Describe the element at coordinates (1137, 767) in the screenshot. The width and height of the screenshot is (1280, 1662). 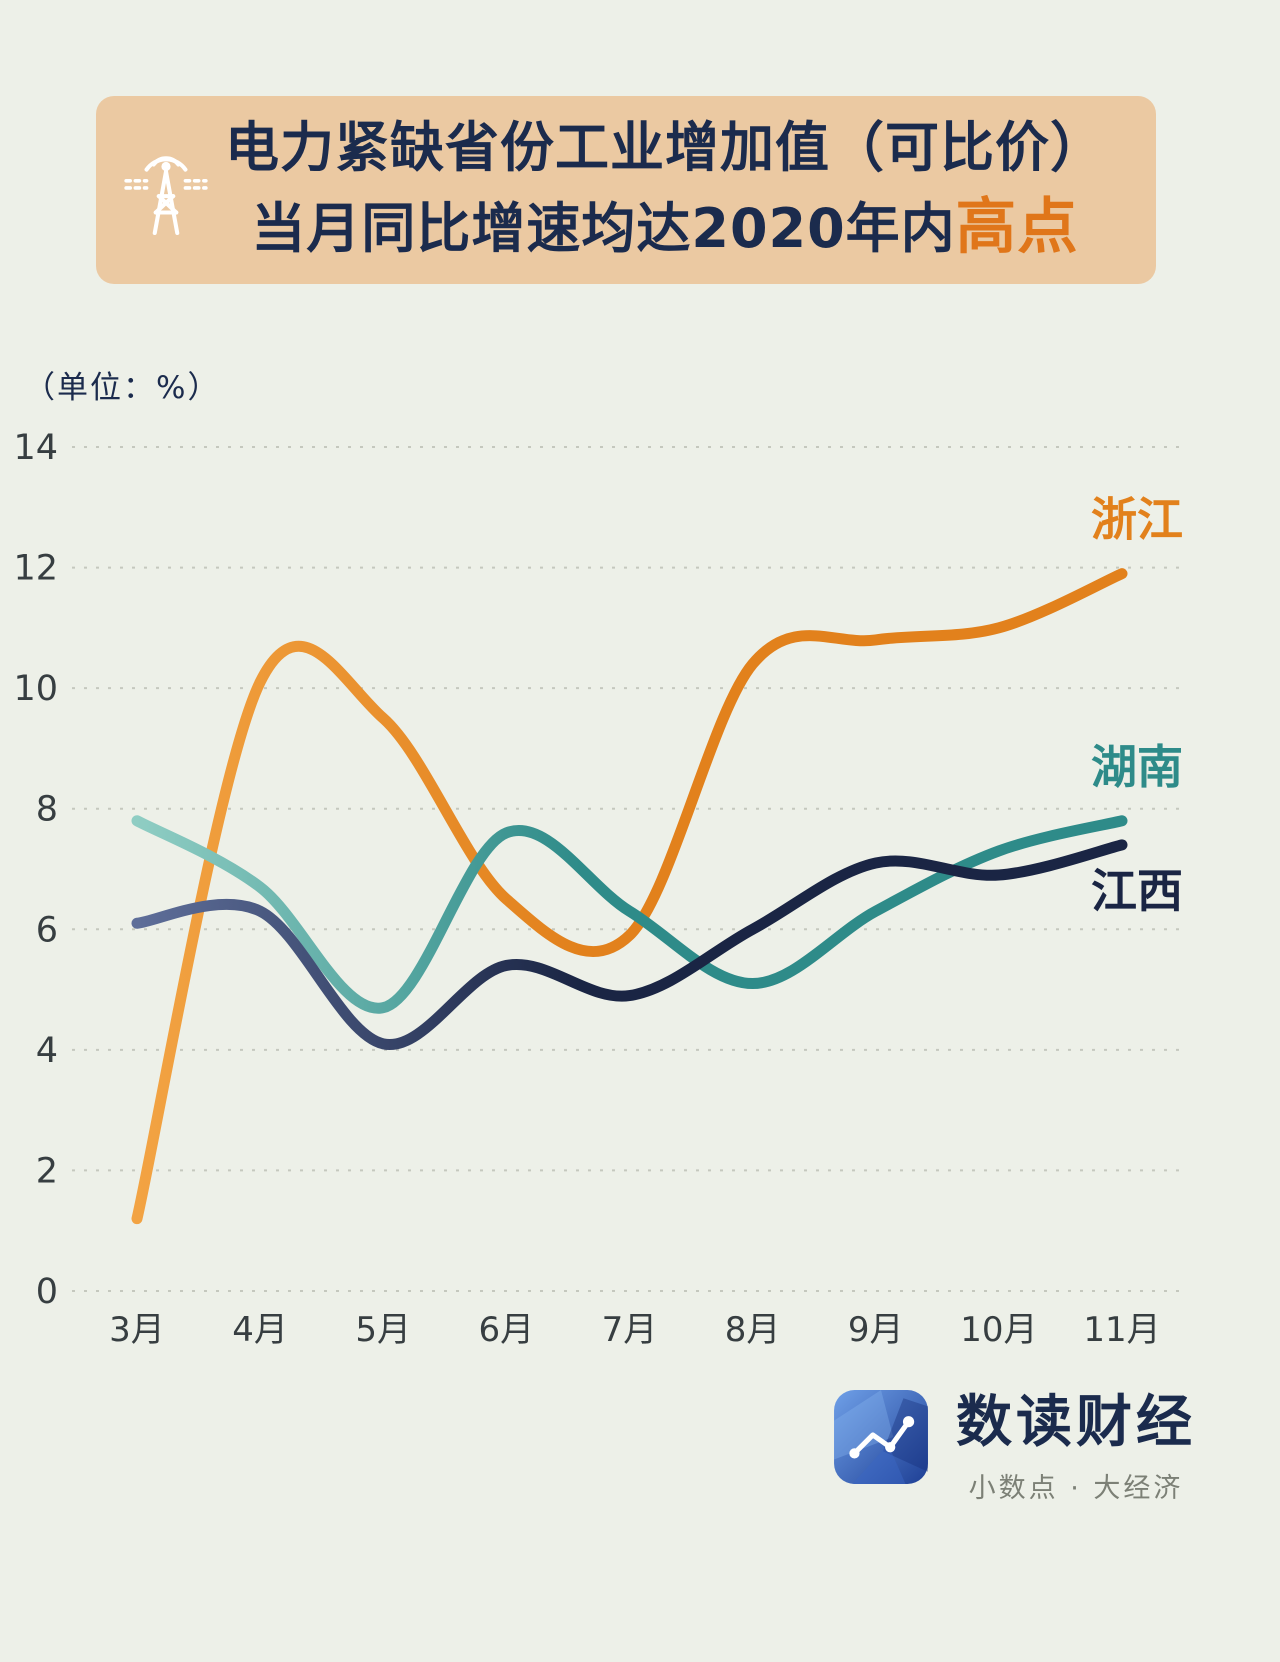
I see `series-label-1: 湖南` at that location.